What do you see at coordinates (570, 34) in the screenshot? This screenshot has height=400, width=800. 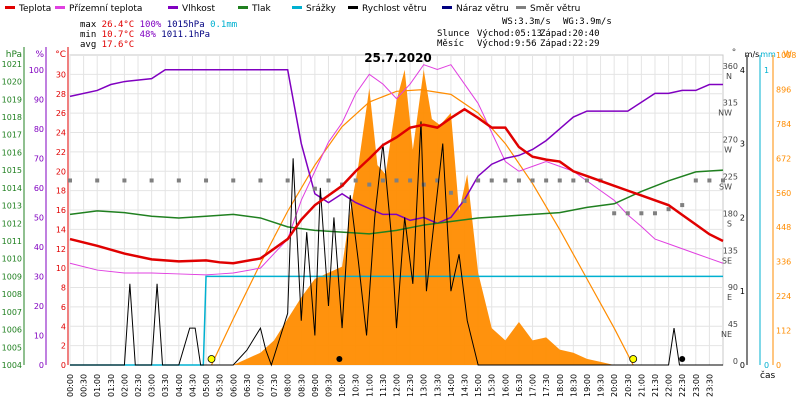 I see `sun-set: Západ:20:40` at bounding box center [570, 34].